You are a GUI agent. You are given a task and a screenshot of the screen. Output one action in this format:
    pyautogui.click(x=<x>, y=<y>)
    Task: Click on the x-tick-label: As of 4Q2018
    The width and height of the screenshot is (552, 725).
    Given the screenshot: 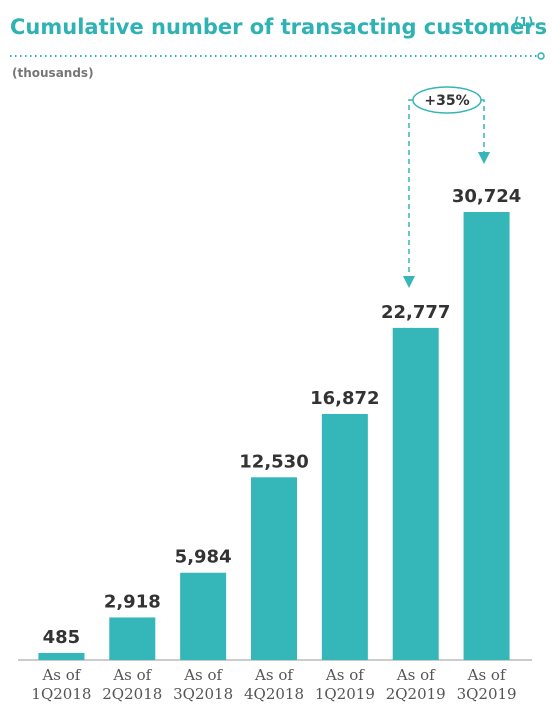 What is the action you would take?
    pyautogui.click(x=274, y=684)
    